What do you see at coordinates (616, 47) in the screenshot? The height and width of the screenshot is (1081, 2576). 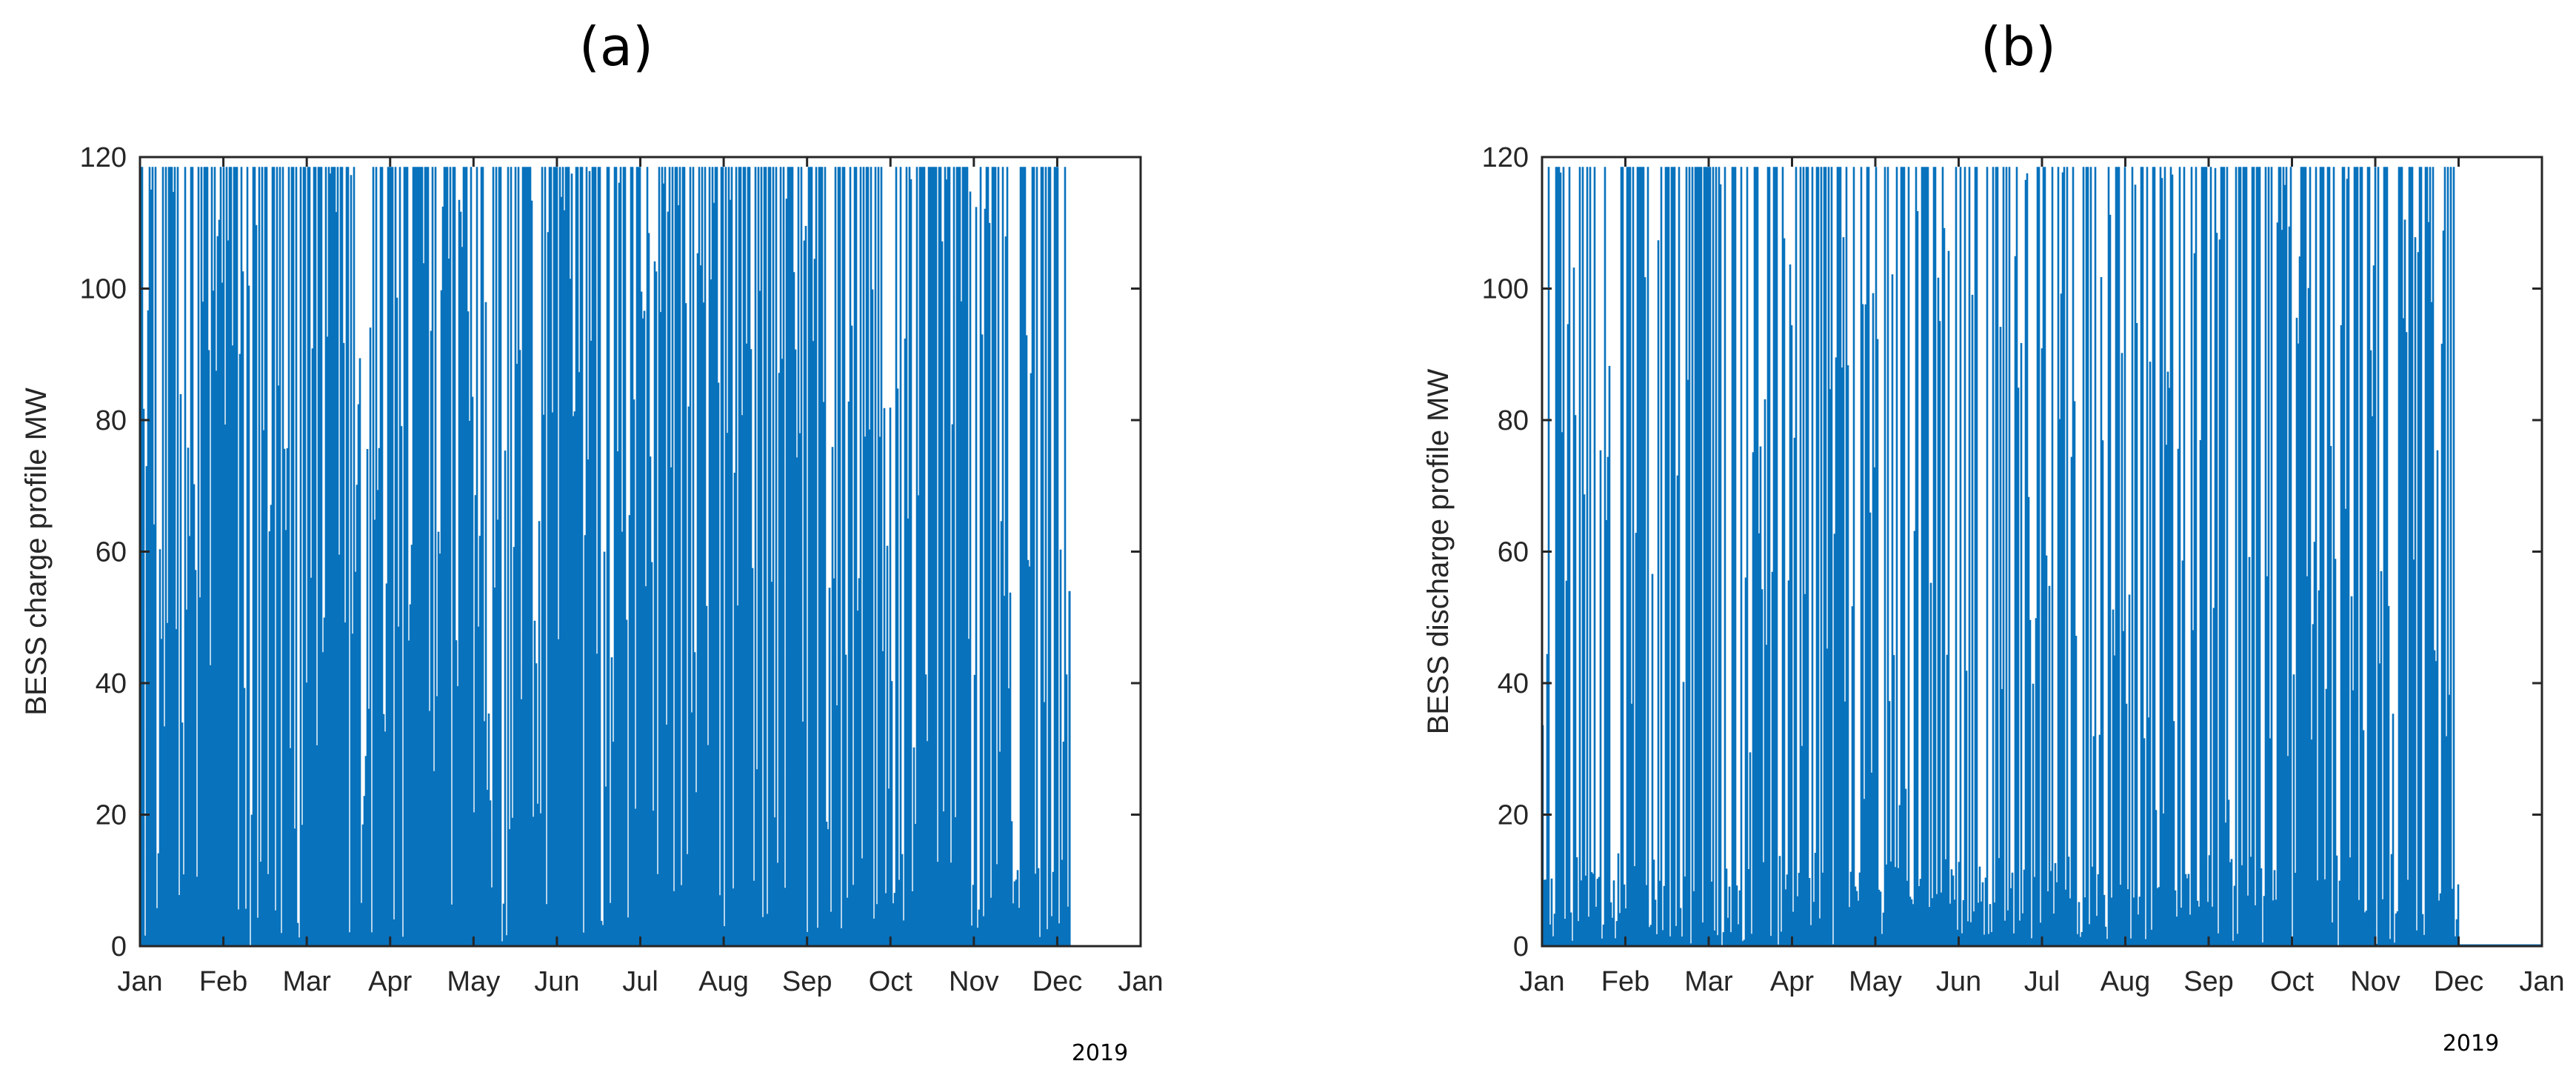 I see `panel-title: (a)` at bounding box center [616, 47].